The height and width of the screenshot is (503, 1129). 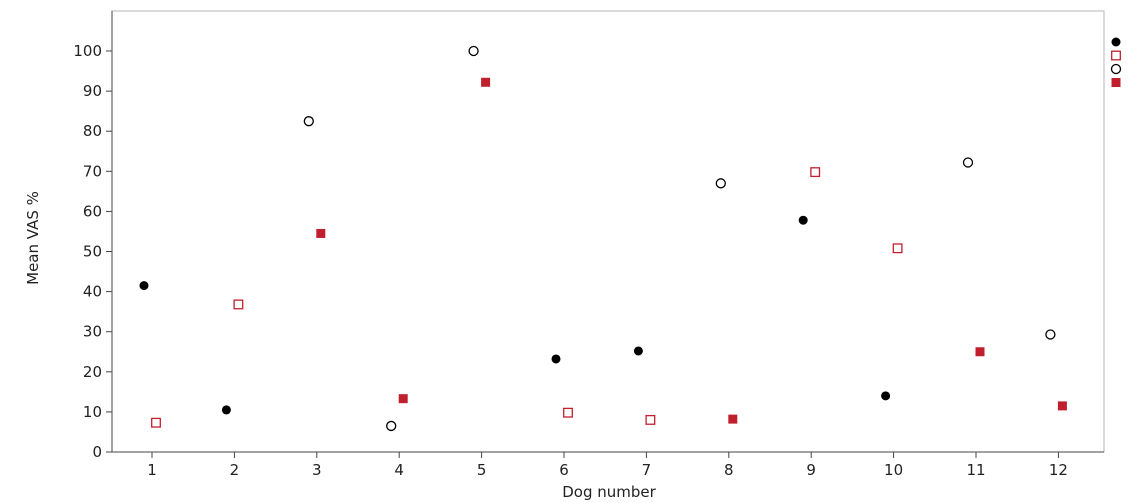 I want to click on legend-marker-filled-square, so click(x=1116, y=82).